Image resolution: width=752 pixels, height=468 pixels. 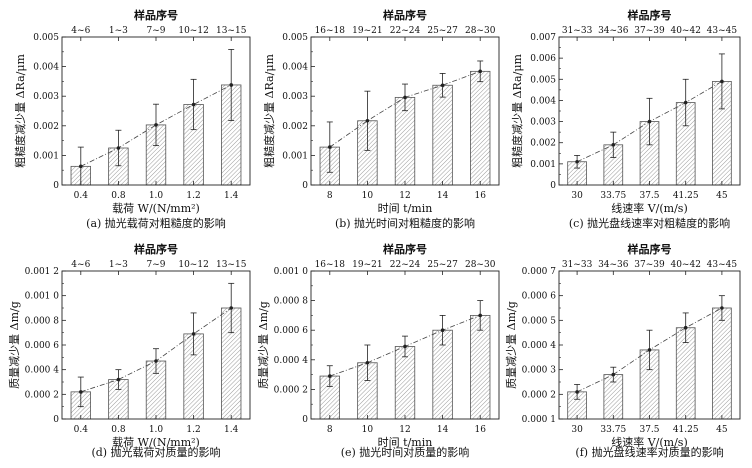 What do you see at coordinates (405, 452) in the screenshot?
I see `figure-caption: (e) 抛光时间对质量的影响` at bounding box center [405, 452].